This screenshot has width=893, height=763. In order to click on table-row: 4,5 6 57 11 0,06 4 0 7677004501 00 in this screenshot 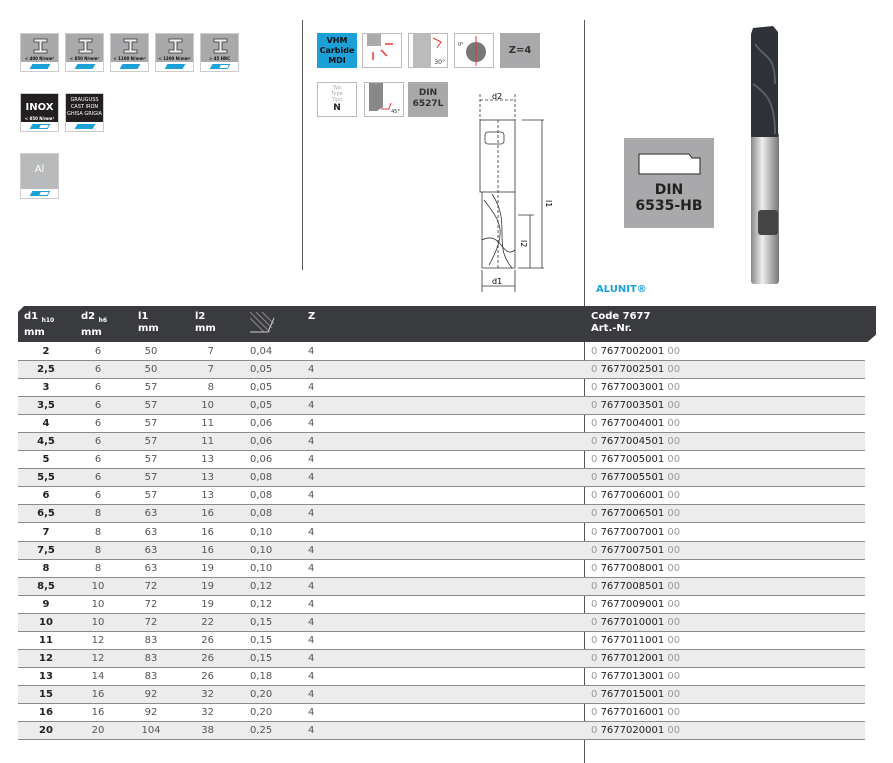, I will do `click(441, 442)`.